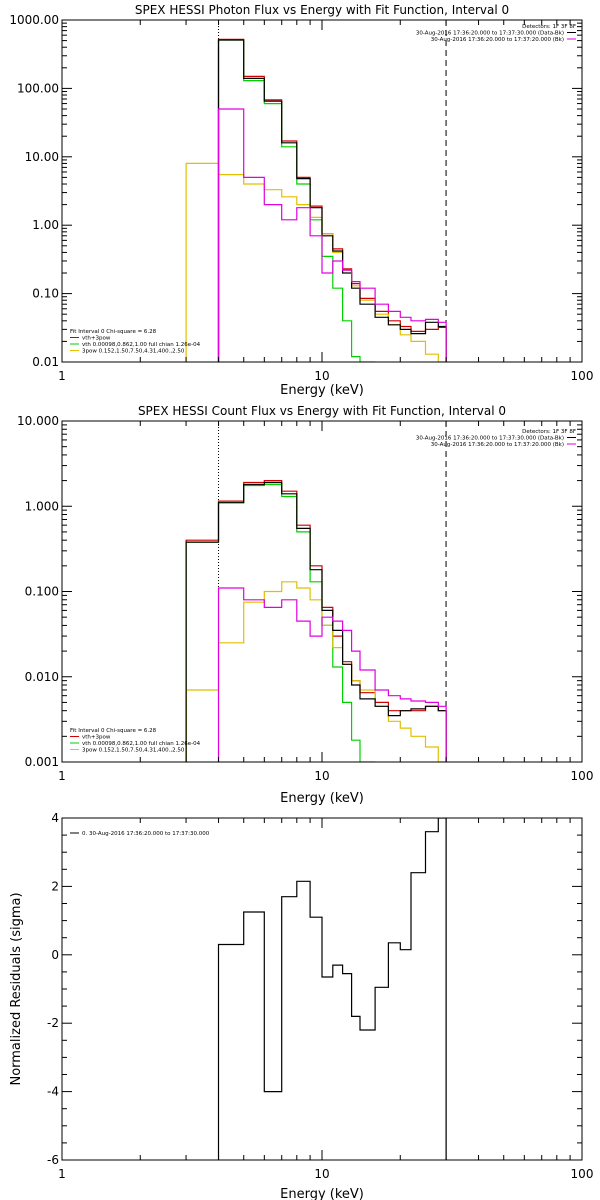  I want to click on y-tick-label: 1000.00, so click(34, 20).